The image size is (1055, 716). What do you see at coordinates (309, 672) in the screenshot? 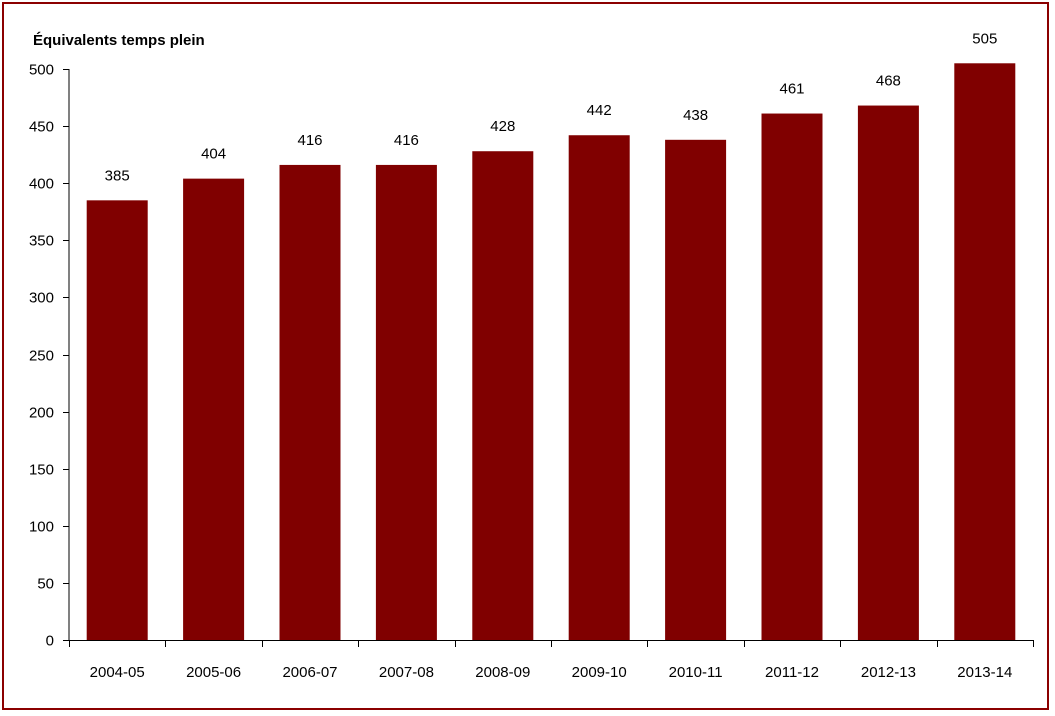
I see `x-tick-label: 2006-07` at bounding box center [309, 672].